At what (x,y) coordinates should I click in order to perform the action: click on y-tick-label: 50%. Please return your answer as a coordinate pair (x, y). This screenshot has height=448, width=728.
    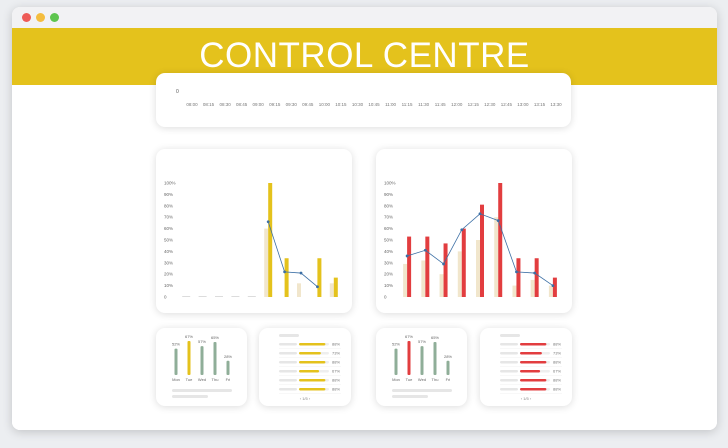
    Looking at the image, I should click on (388, 240).